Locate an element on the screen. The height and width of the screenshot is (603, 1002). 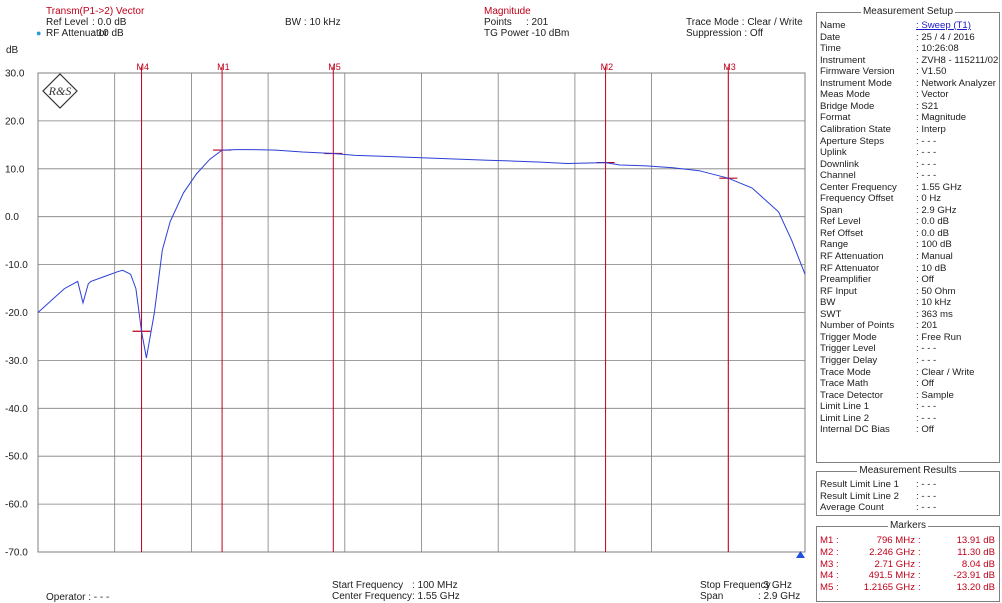
y-tick-label: -60.0 is located at coordinates (16, 505).